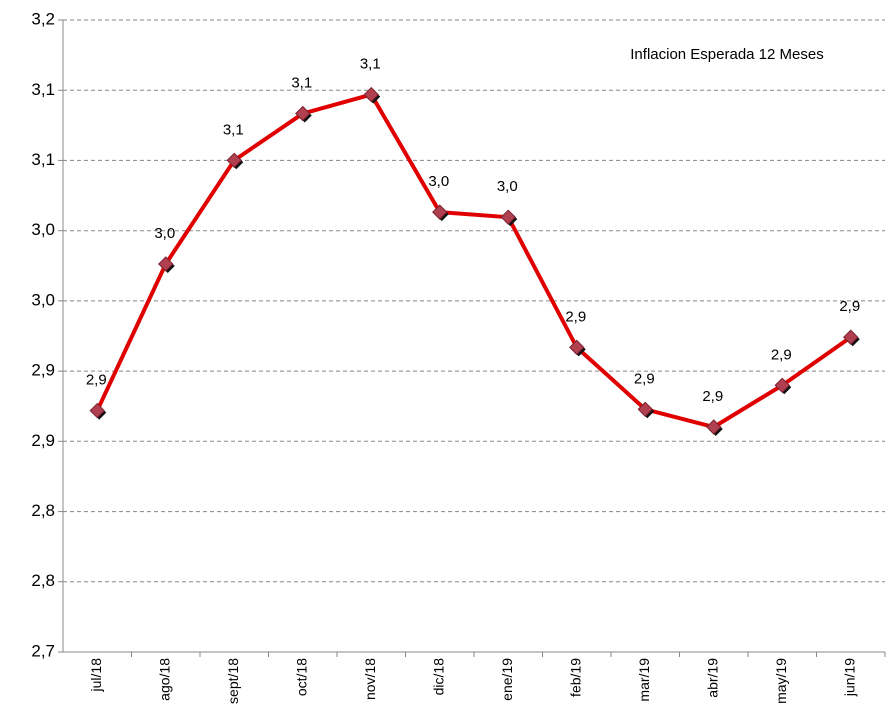 Image resolution: width=890 pixels, height=715 pixels. I want to click on x-tick-label: mar/19, so click(644, 680).